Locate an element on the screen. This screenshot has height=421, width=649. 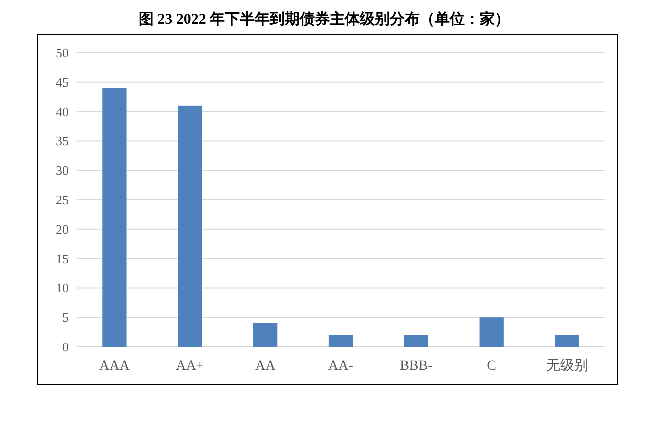
x-tick-label: C is located at coordinates (492, 366).